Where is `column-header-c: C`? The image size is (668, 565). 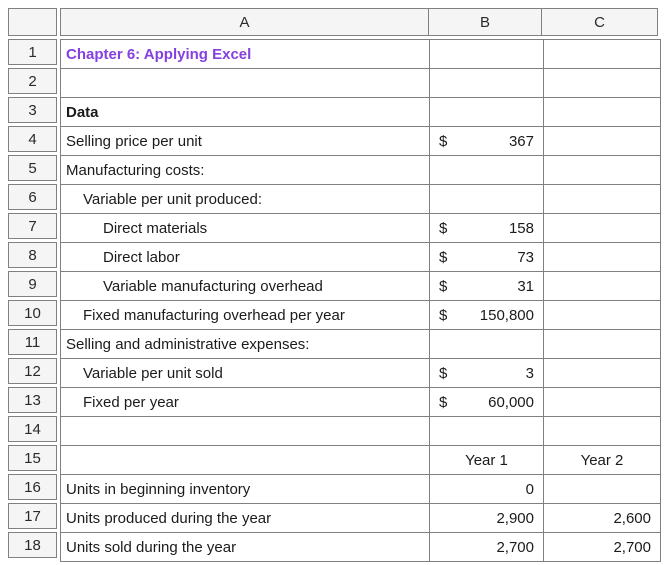 column-header-c: C is located at coordinates (599, 22).